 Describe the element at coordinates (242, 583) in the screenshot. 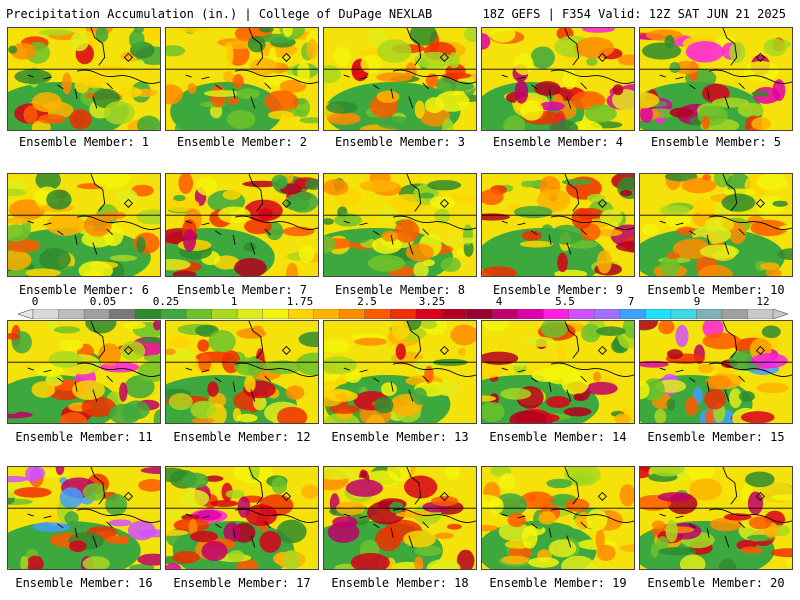

I see `ensemble-member-label: Ensemble Member: 17` at that location.